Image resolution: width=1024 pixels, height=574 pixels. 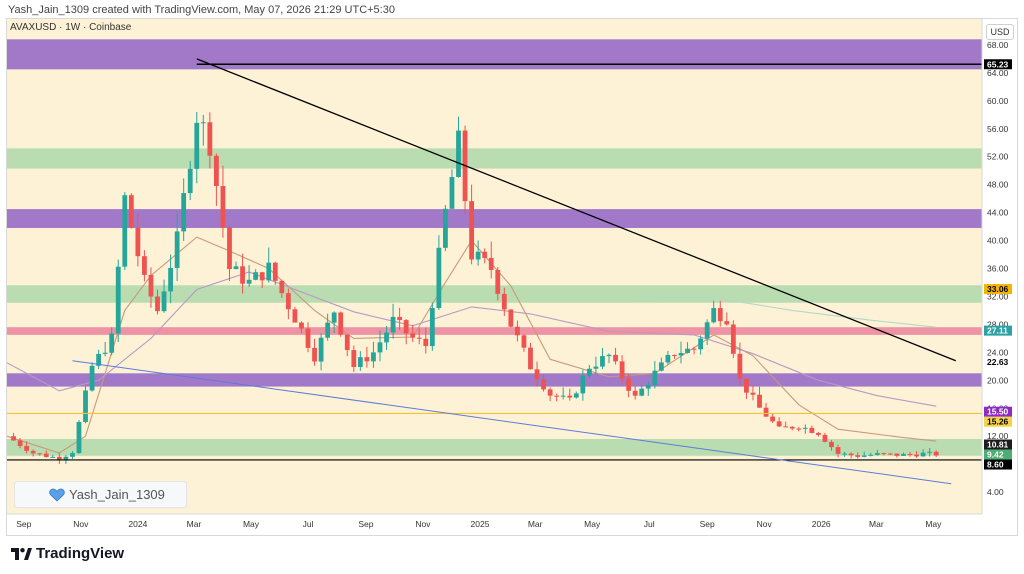 What do you see at coordinates (998, 64) in the screenshot?
I see `price-label: 65.23` at bounding box center [998, 64].